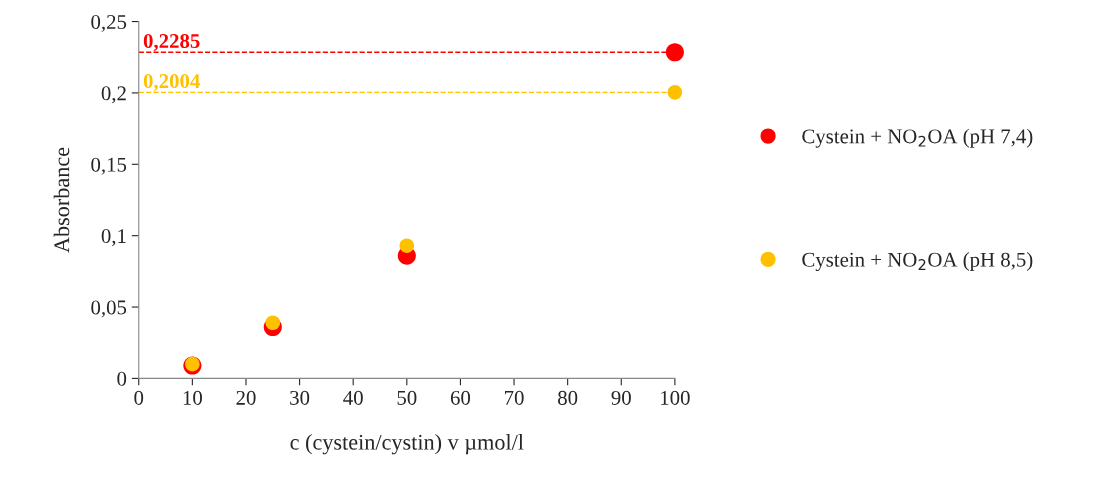 This screenshot has width=1110, height=479. Describe the element at coordinates (139, 397) in the screenshot. I see `x-tick-label: 0` at that location.